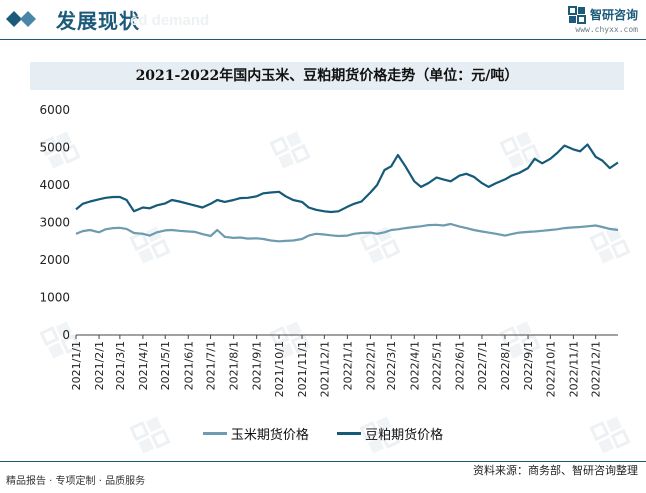 The height and width of the screenshot is (493, 646). I want to click on source-note: 资料来源：商务部、智研咨询整理, so click(555, 470).